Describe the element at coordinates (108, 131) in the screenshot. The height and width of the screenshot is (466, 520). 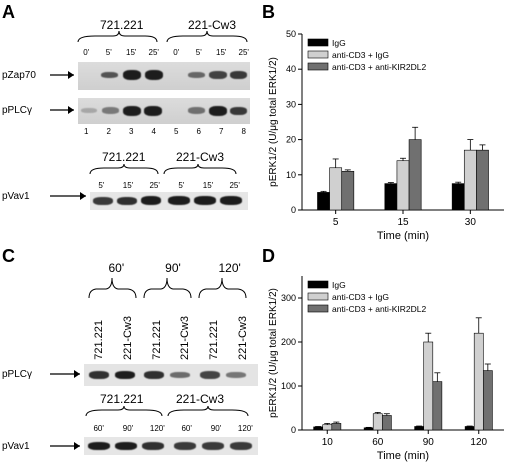
I see `lane-number: 2` at that location.